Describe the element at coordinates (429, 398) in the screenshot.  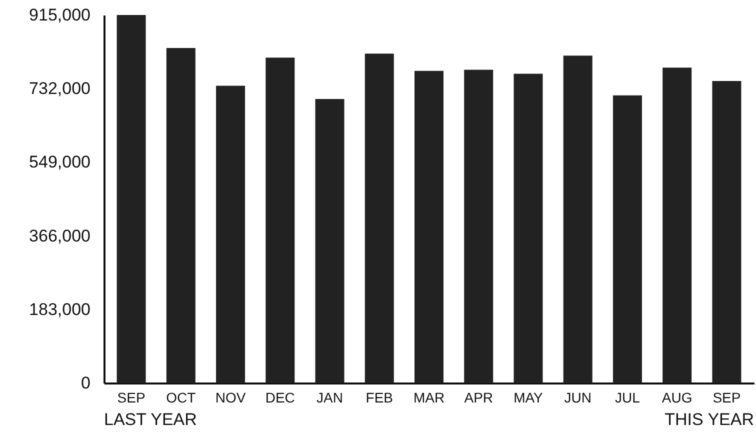
I see `x-tick-label: MAR` at that location.